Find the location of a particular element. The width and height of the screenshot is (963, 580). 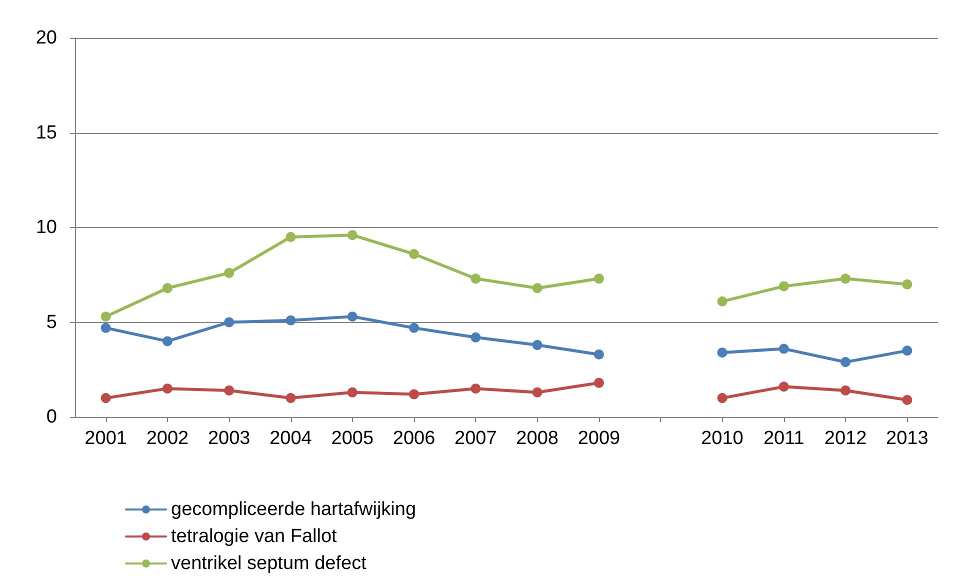

x-tick-label: 2011 is located at coordinates (783, 438).